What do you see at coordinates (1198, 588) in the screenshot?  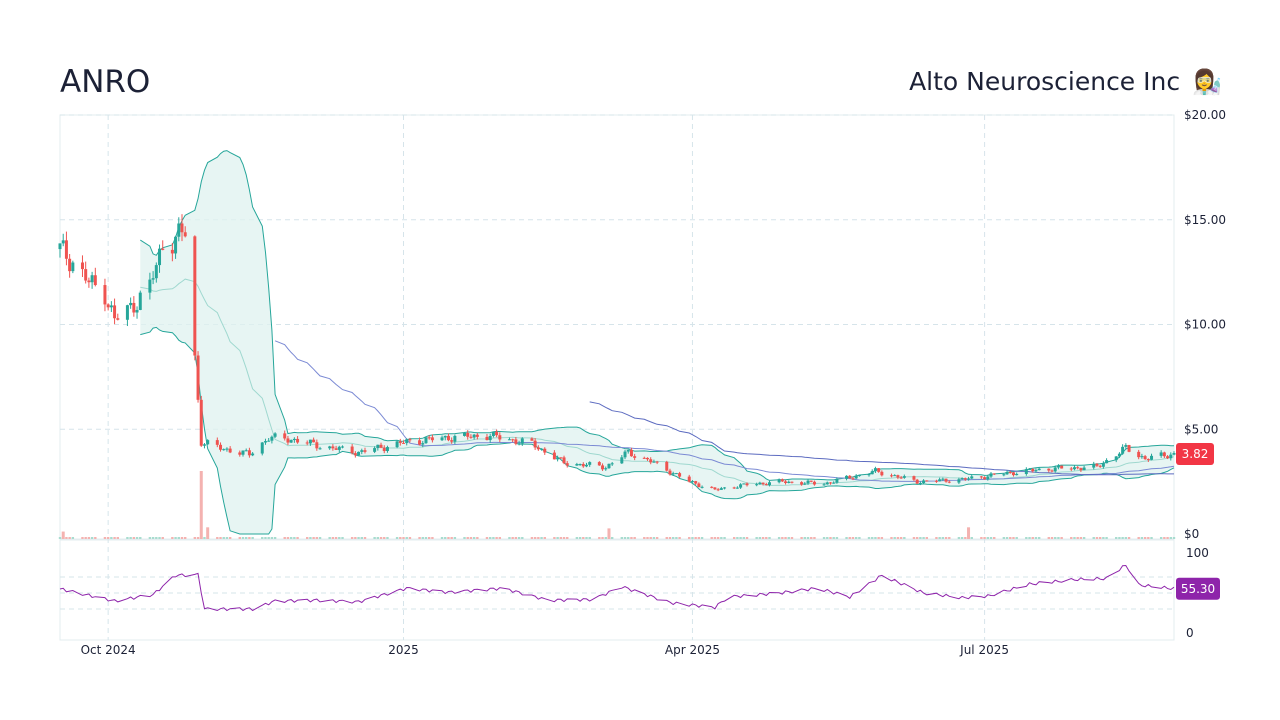 I see `rsi-value-badge` at bounding box center [1198, 588].